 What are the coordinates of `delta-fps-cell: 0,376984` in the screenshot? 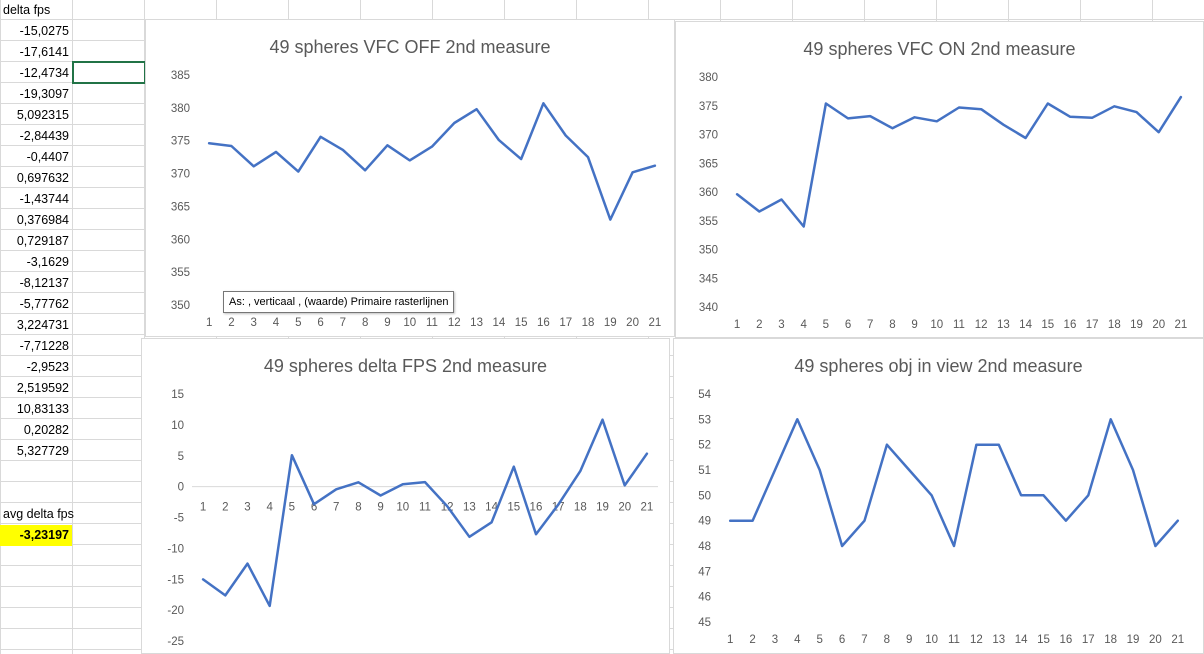 It's located at (42, 220).